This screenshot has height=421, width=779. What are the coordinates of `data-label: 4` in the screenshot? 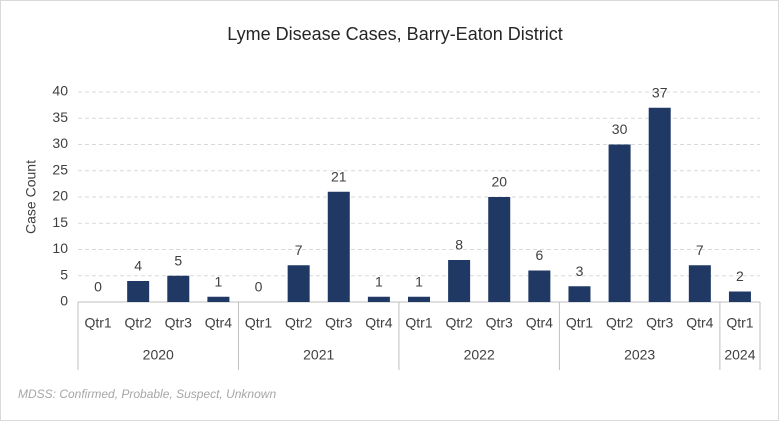 It's located at (138, 266).